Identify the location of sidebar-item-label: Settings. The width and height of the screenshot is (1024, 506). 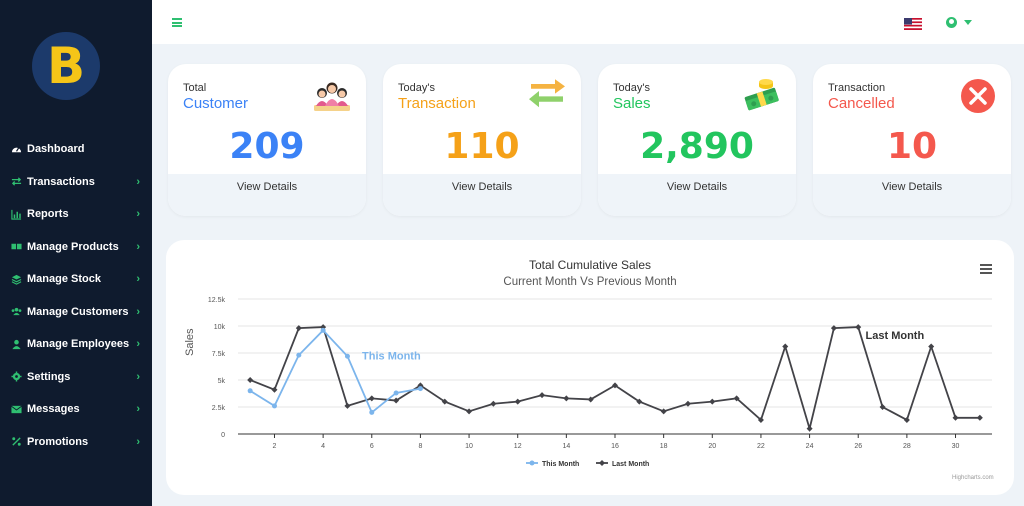
(49, 376).